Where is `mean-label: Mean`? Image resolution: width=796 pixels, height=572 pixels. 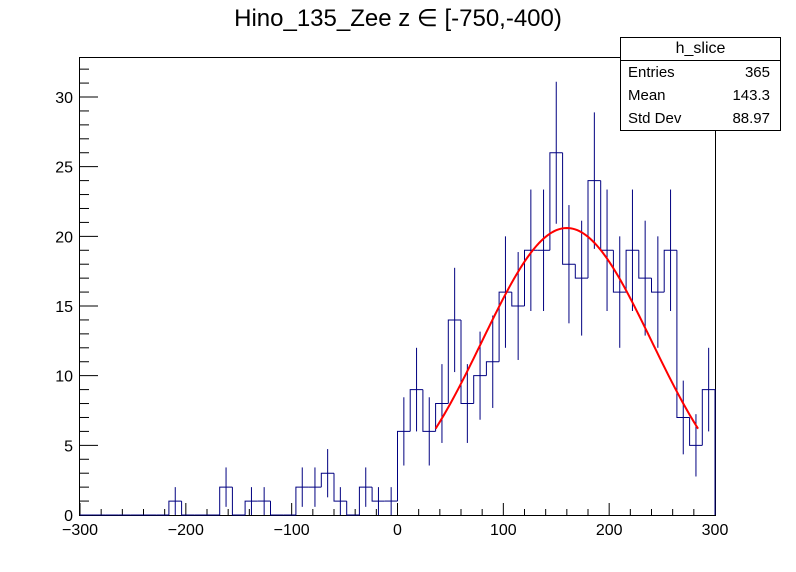 mean-label: Mean is located at coordinates (647, 95).